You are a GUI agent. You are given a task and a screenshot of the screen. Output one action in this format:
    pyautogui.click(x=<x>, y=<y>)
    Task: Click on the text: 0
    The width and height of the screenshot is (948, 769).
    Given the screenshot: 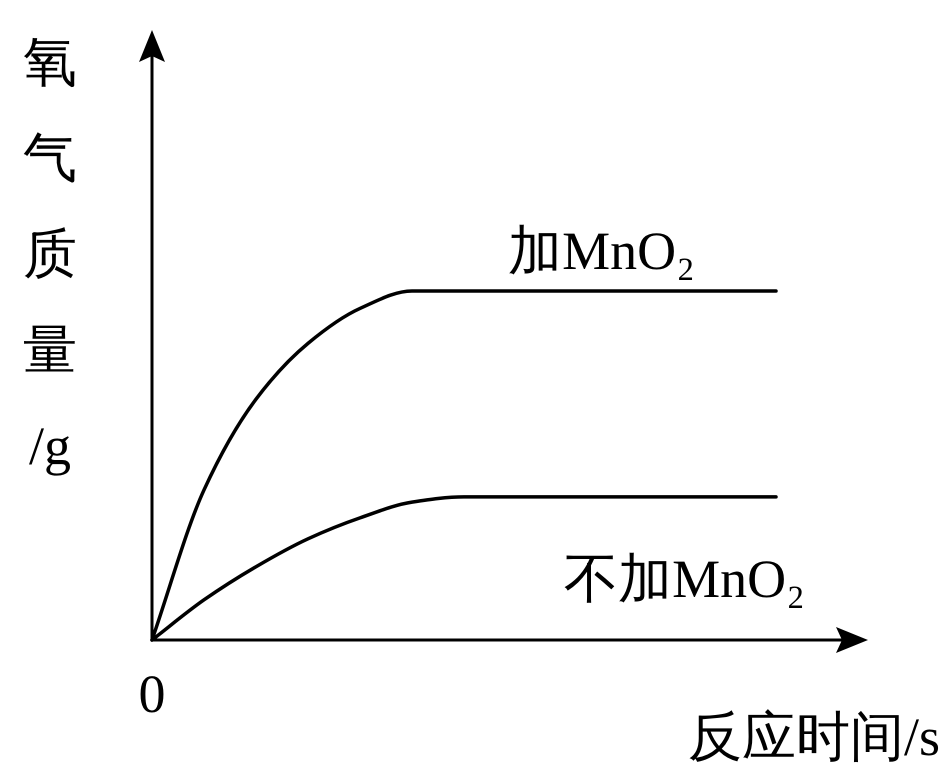 What is the action you would take?
    pyautogui.click(x=152, y=694)
    